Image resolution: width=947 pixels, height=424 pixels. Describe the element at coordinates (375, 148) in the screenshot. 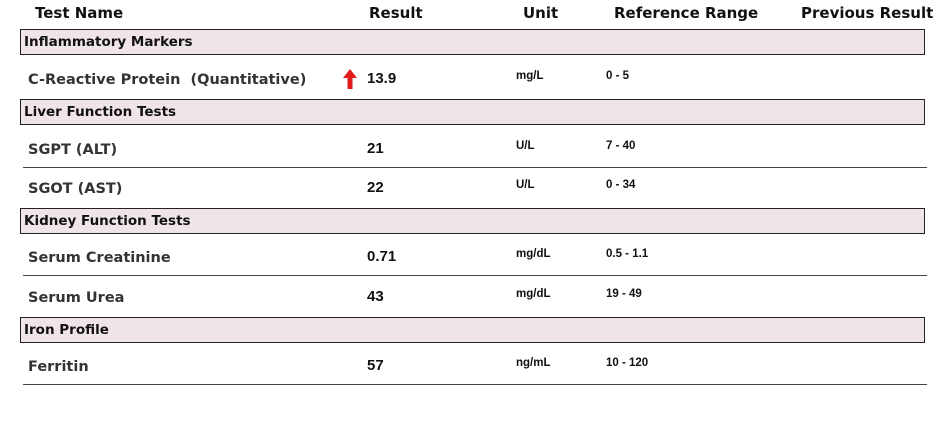

I see `test-result: 21` at that location.